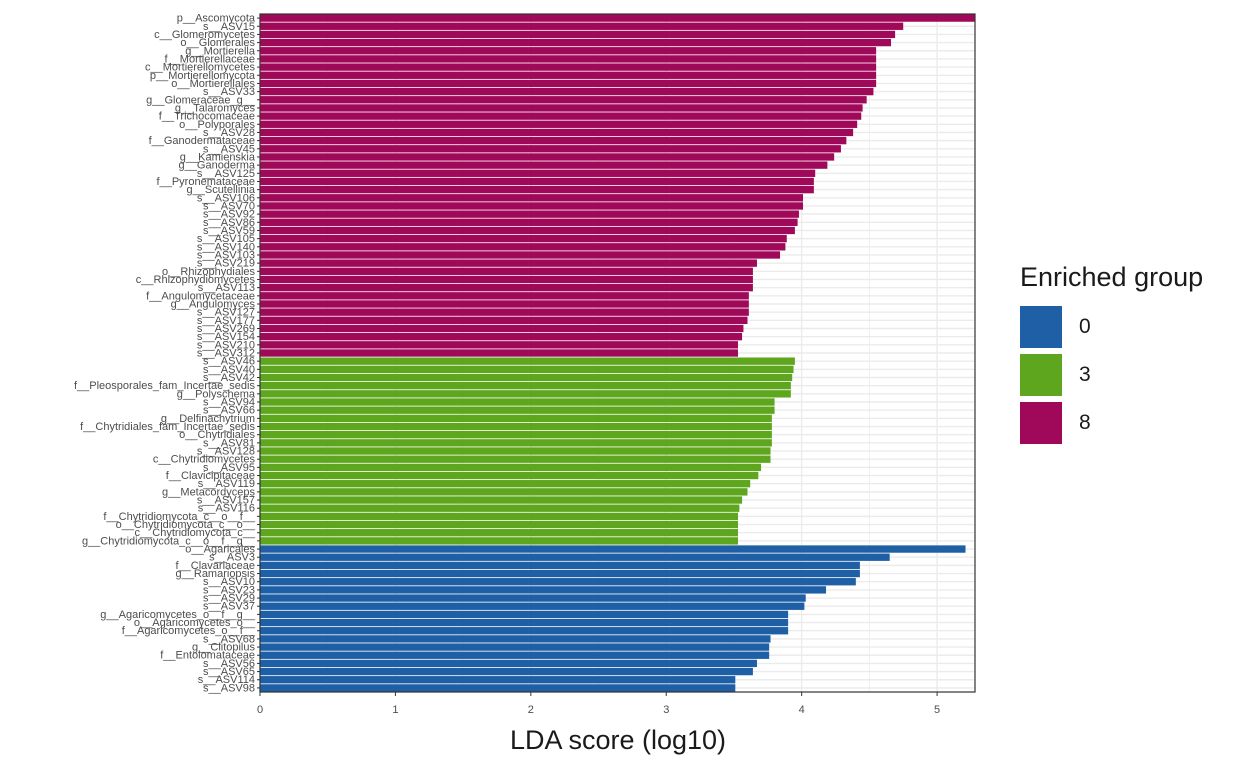  What do you see at coordinates (226, 509) in the screenshot?
I see `y-tick-label: s__ASV116` at bounding box center [226, 509].